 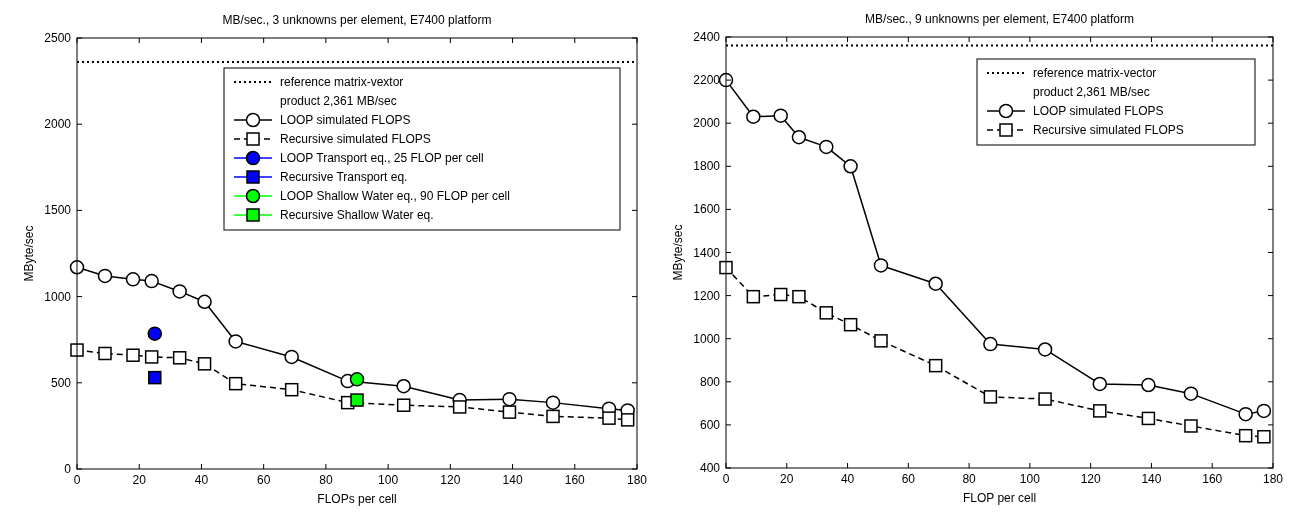 I want to click on y-tick-label: 600, so click(x=710, y=424).